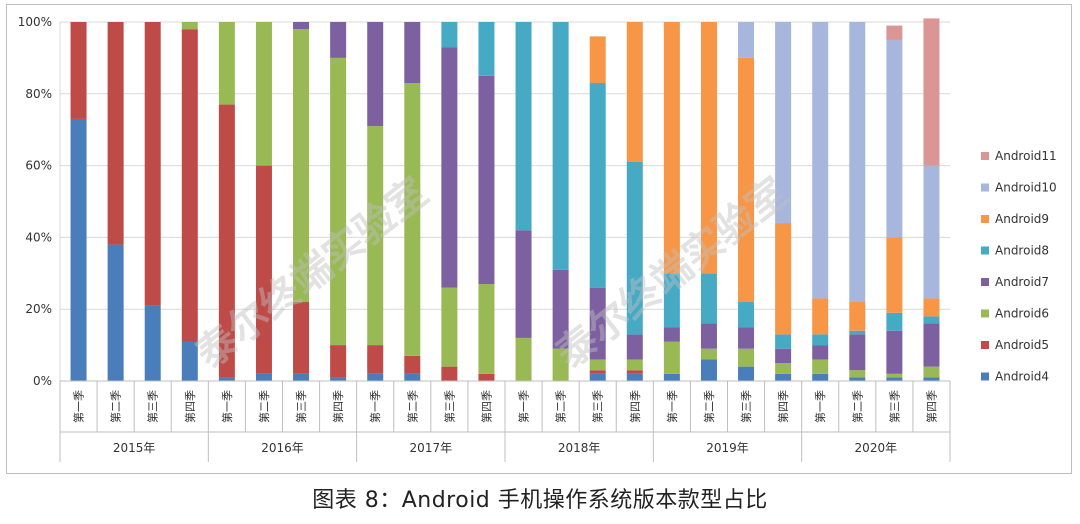 The image size is (1080, 524). What do you see at coordinates (35, 201) in the screenshot?
I see `y-axis-ticks: 0% 20% 40% 60% 80% 100%` at bounding box center [35, 201].